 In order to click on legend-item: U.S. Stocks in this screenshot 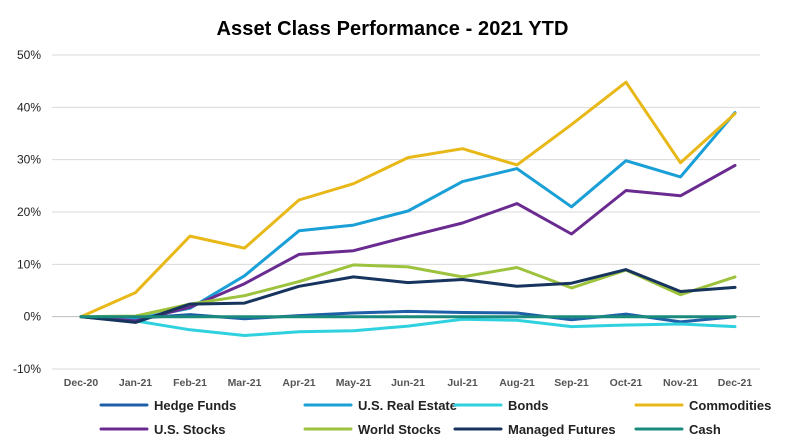, I will do `click(162, 429)`.